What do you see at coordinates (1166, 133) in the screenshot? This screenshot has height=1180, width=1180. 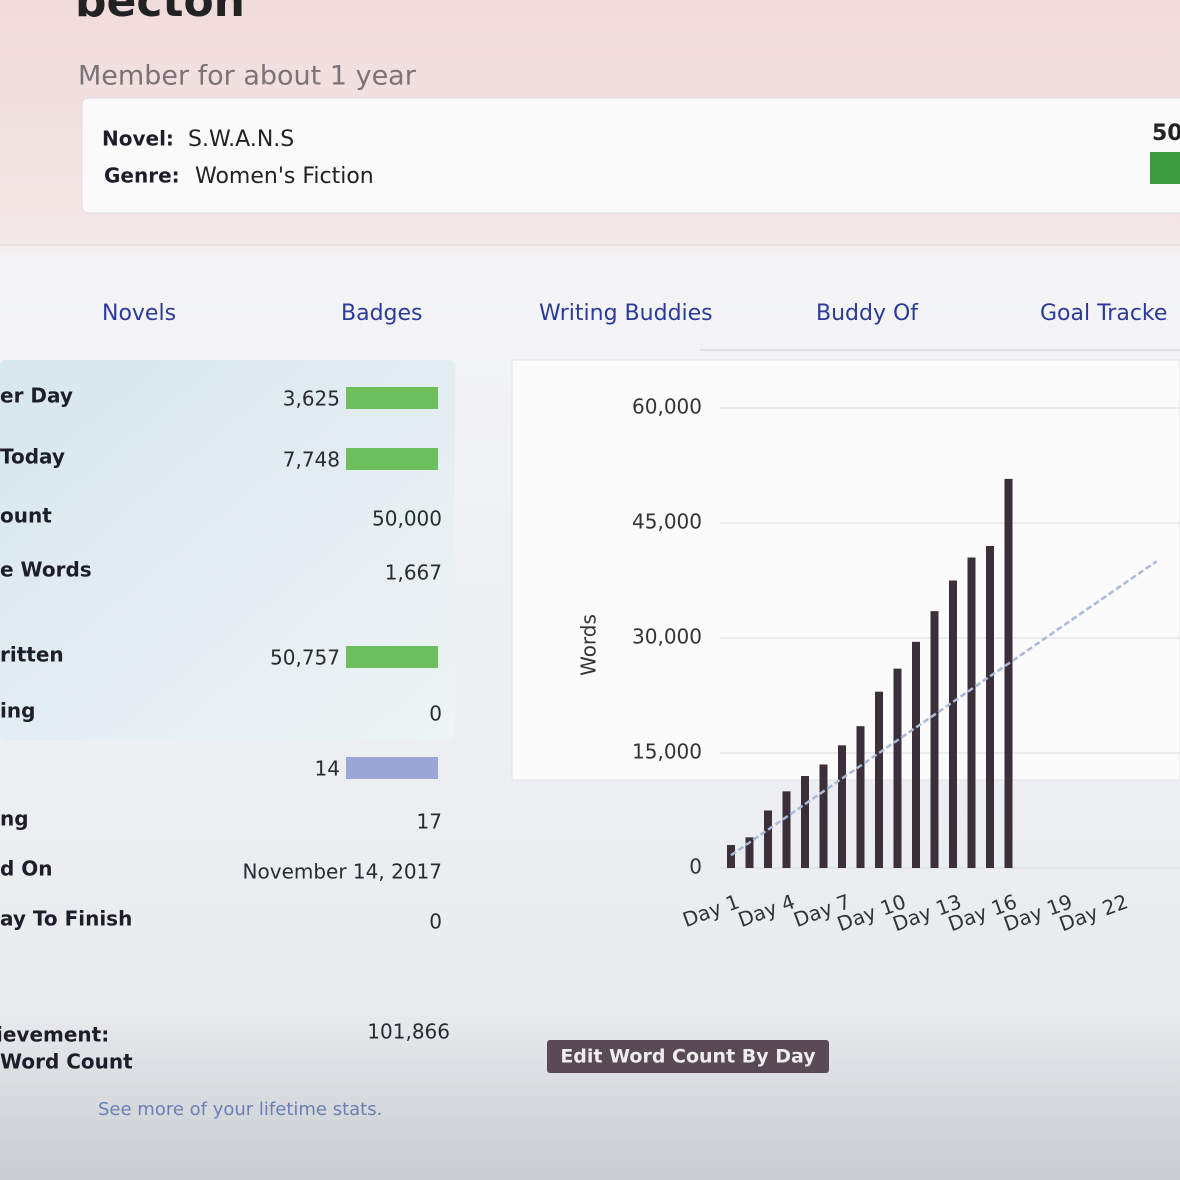 I see `goal-corner: 50` at bounding box center [1166, 133].